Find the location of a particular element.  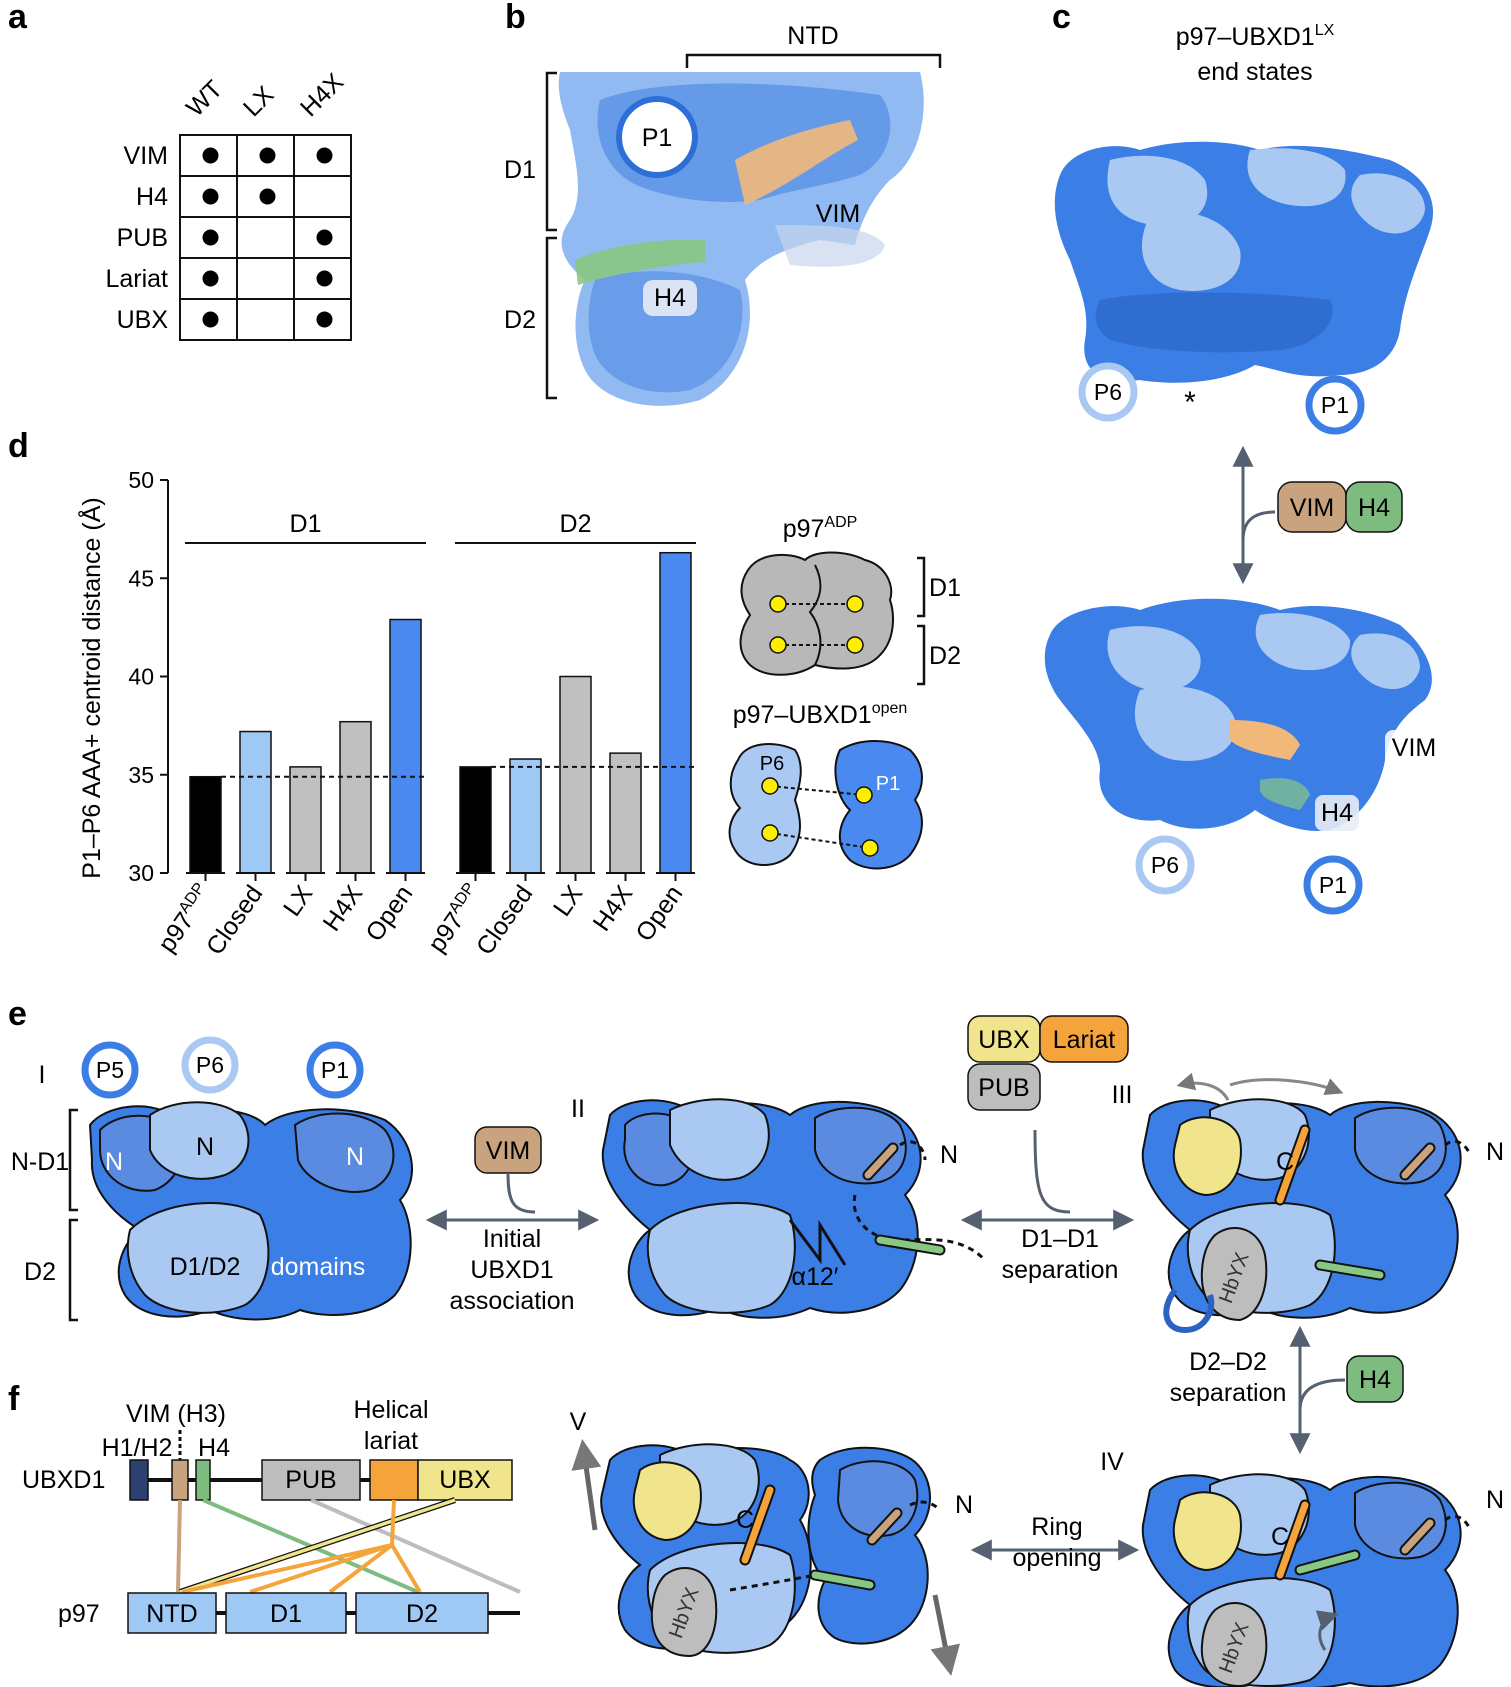

panel-b-ntd-label: NTD is located at coordinates (812, 36).